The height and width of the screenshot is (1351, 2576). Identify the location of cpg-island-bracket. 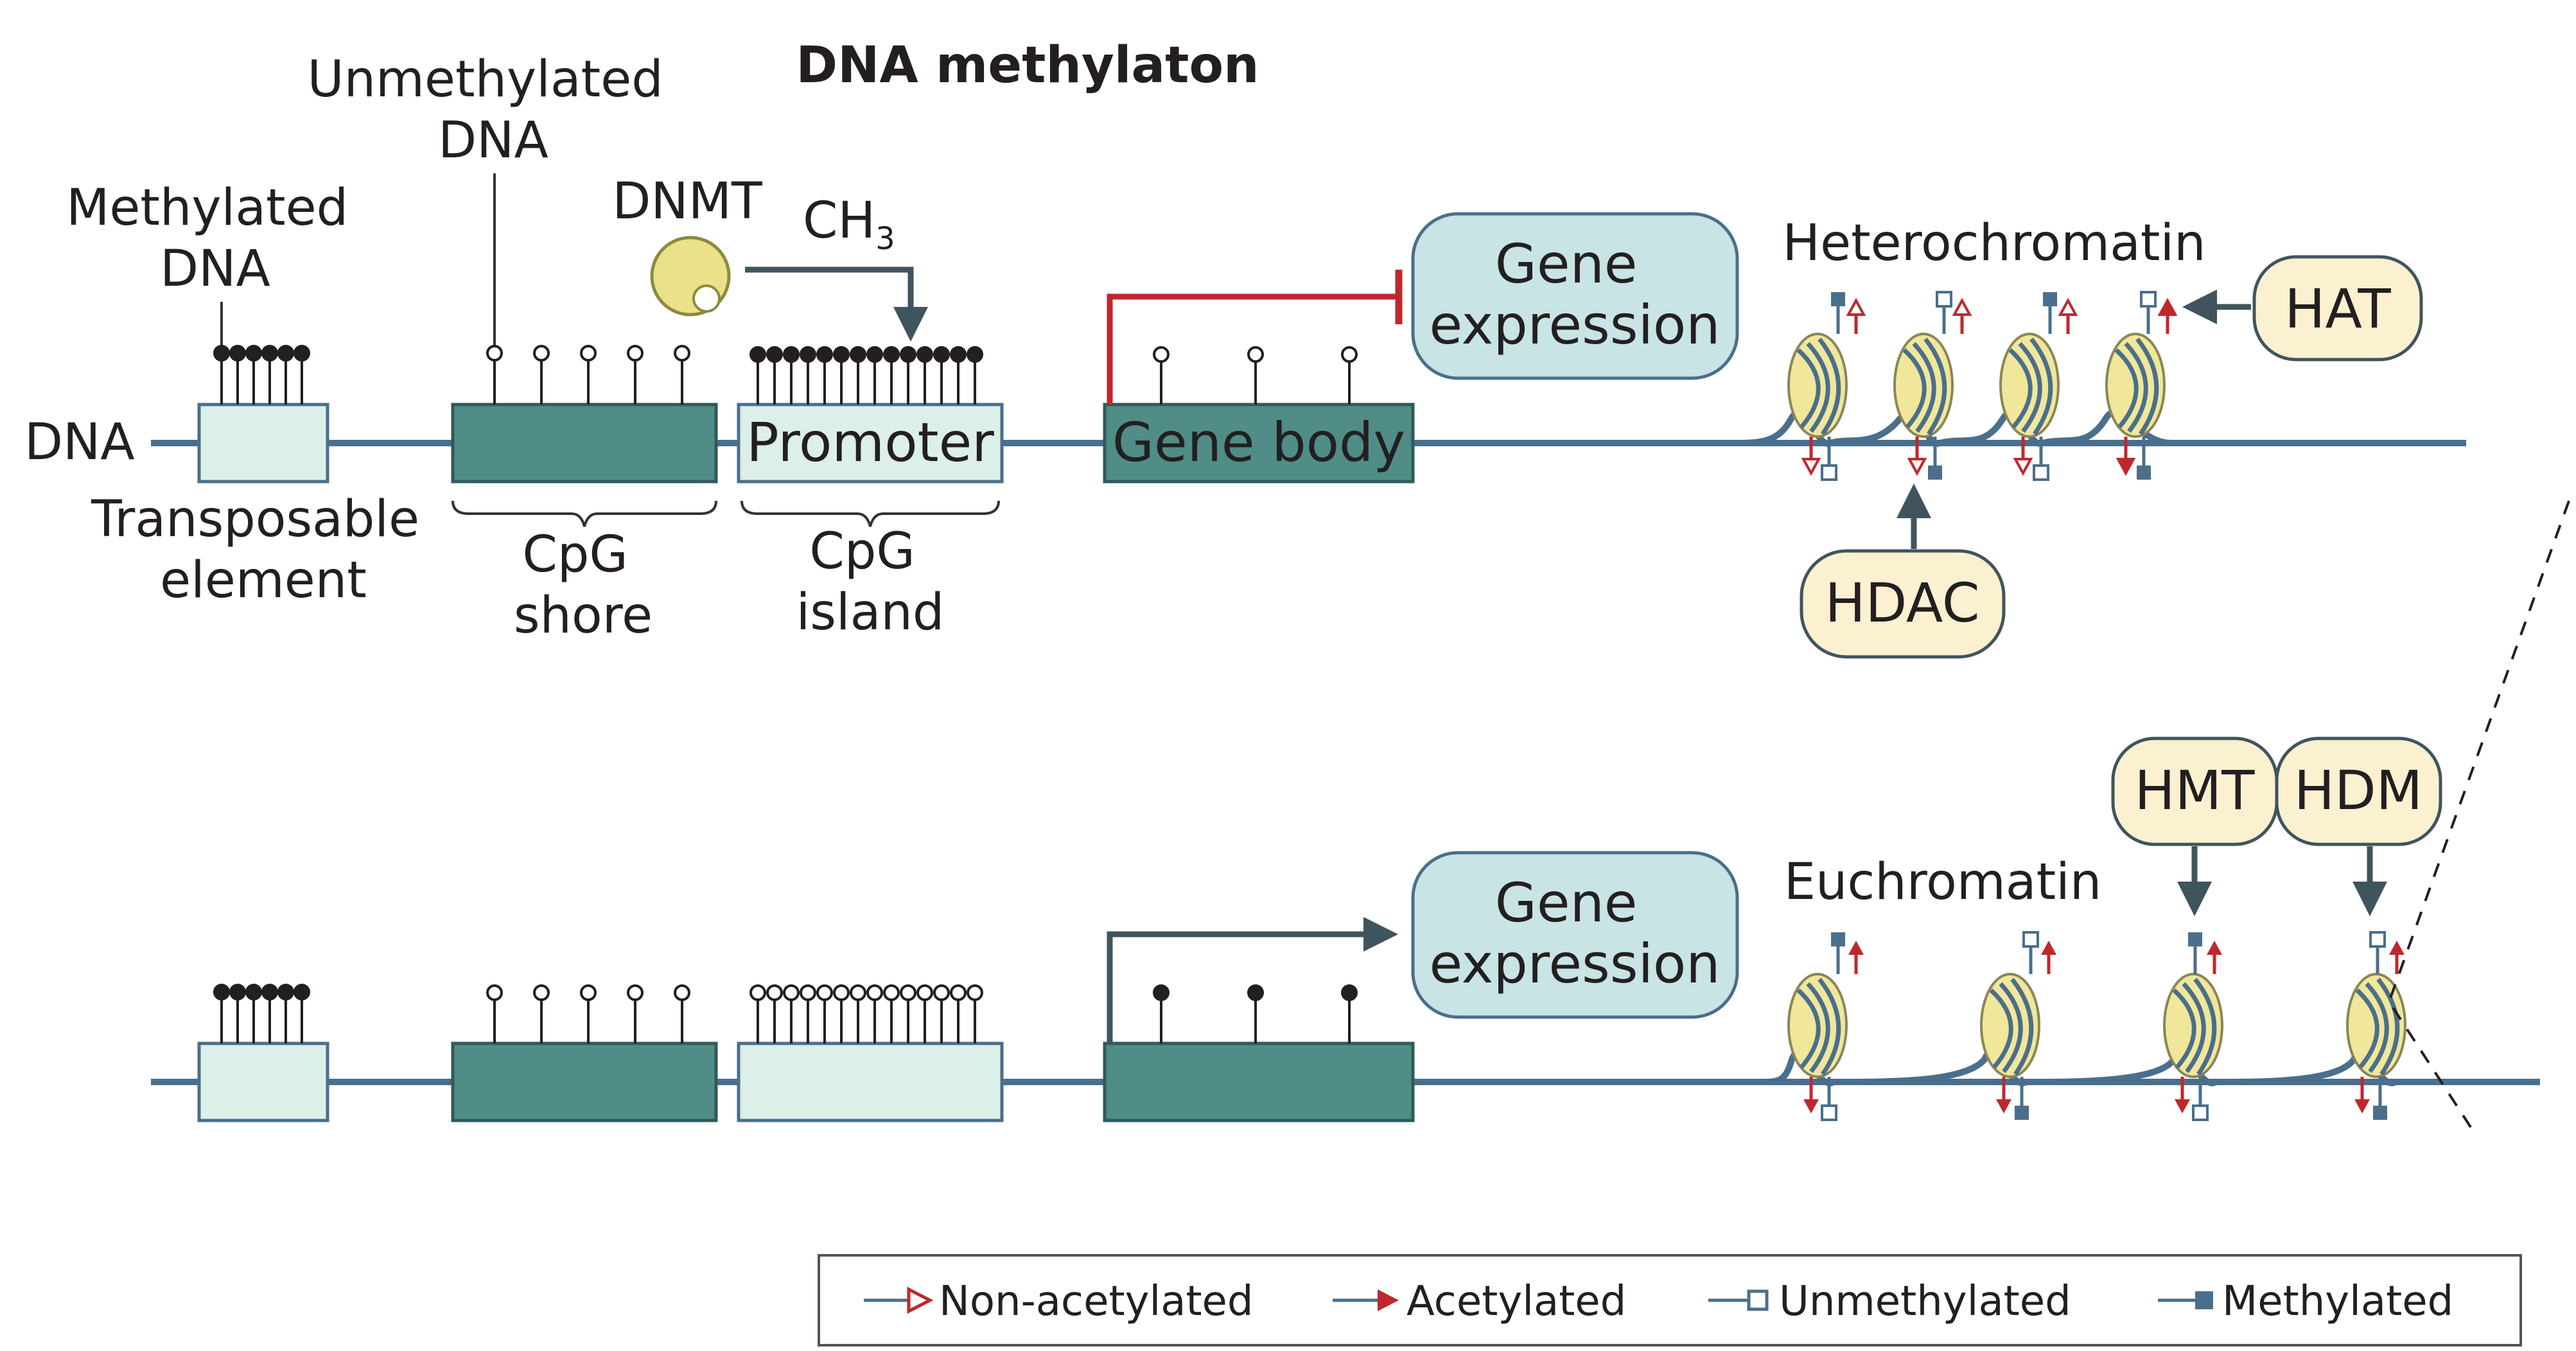
(870, 513).